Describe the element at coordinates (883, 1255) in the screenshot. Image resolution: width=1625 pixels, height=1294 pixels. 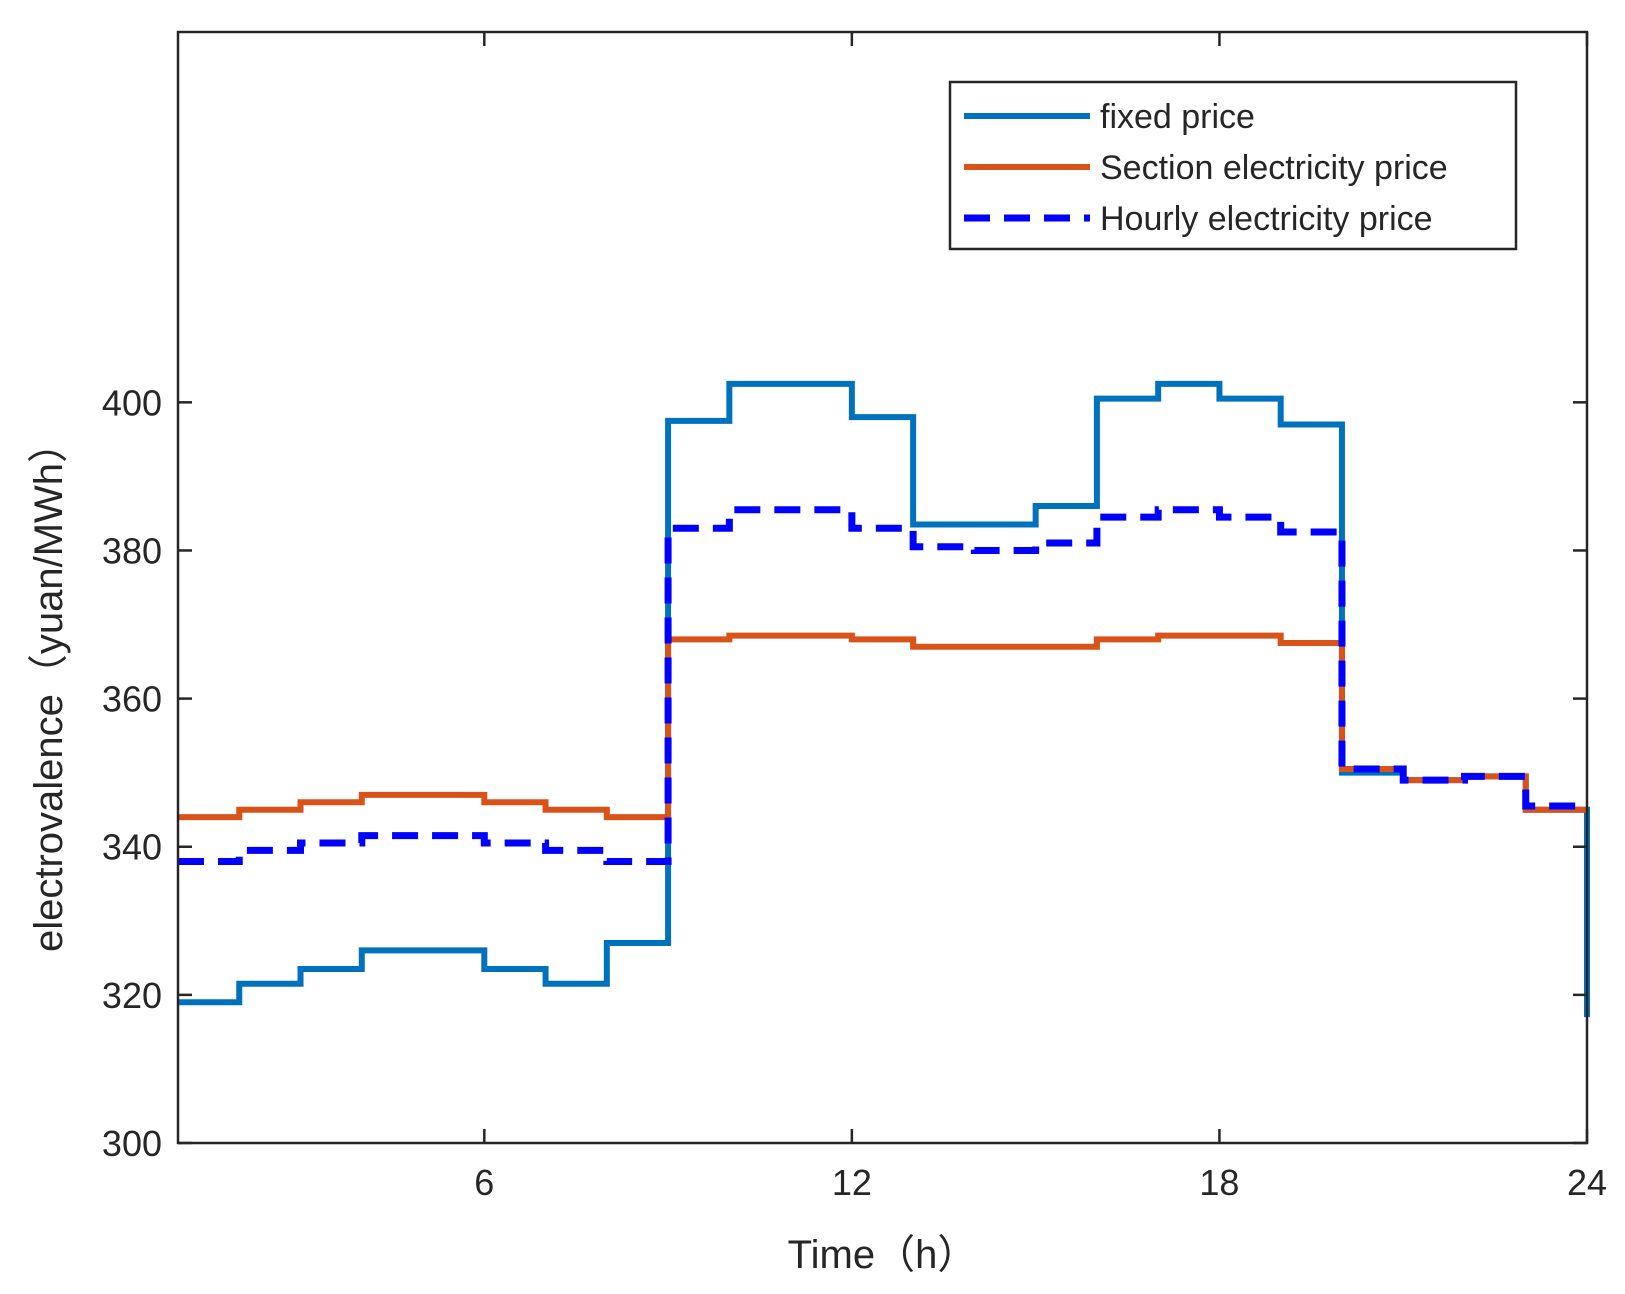
I see `x-axis-label: Time（h）` at that location.